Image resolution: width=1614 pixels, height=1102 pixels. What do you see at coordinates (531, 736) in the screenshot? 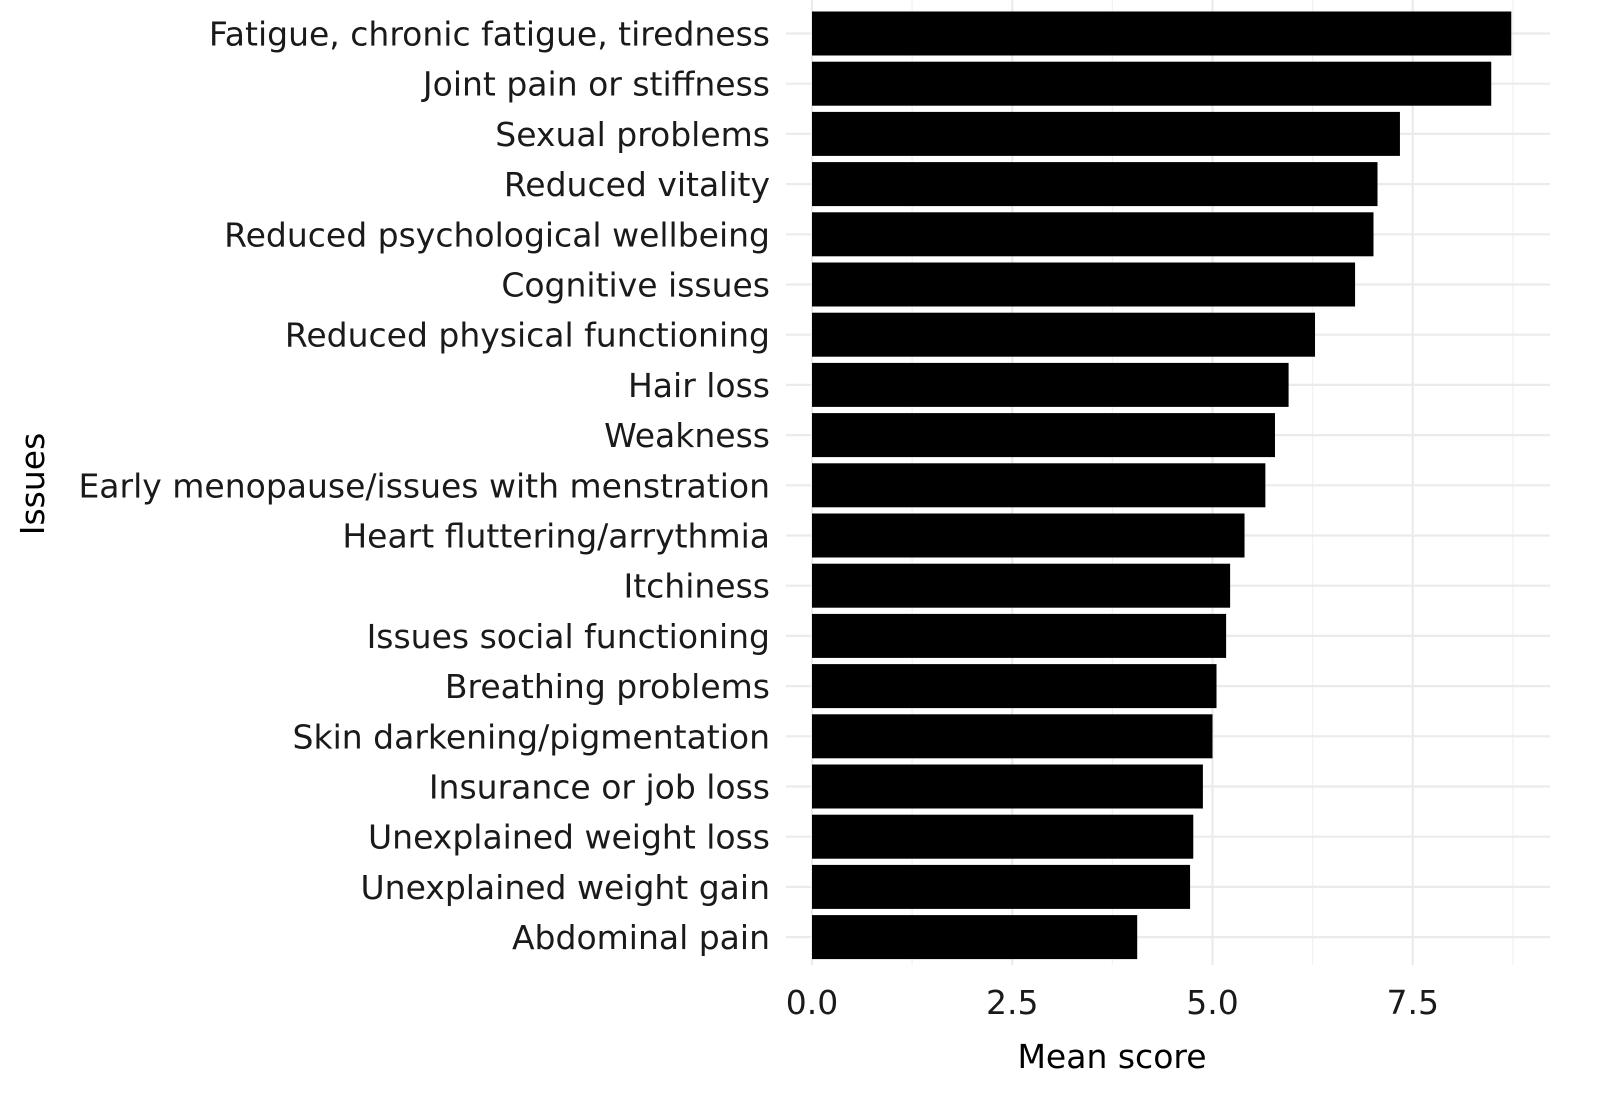
I see `y-tick-label: Skin darkening/pigmentation` at bounding box center [531, 736].